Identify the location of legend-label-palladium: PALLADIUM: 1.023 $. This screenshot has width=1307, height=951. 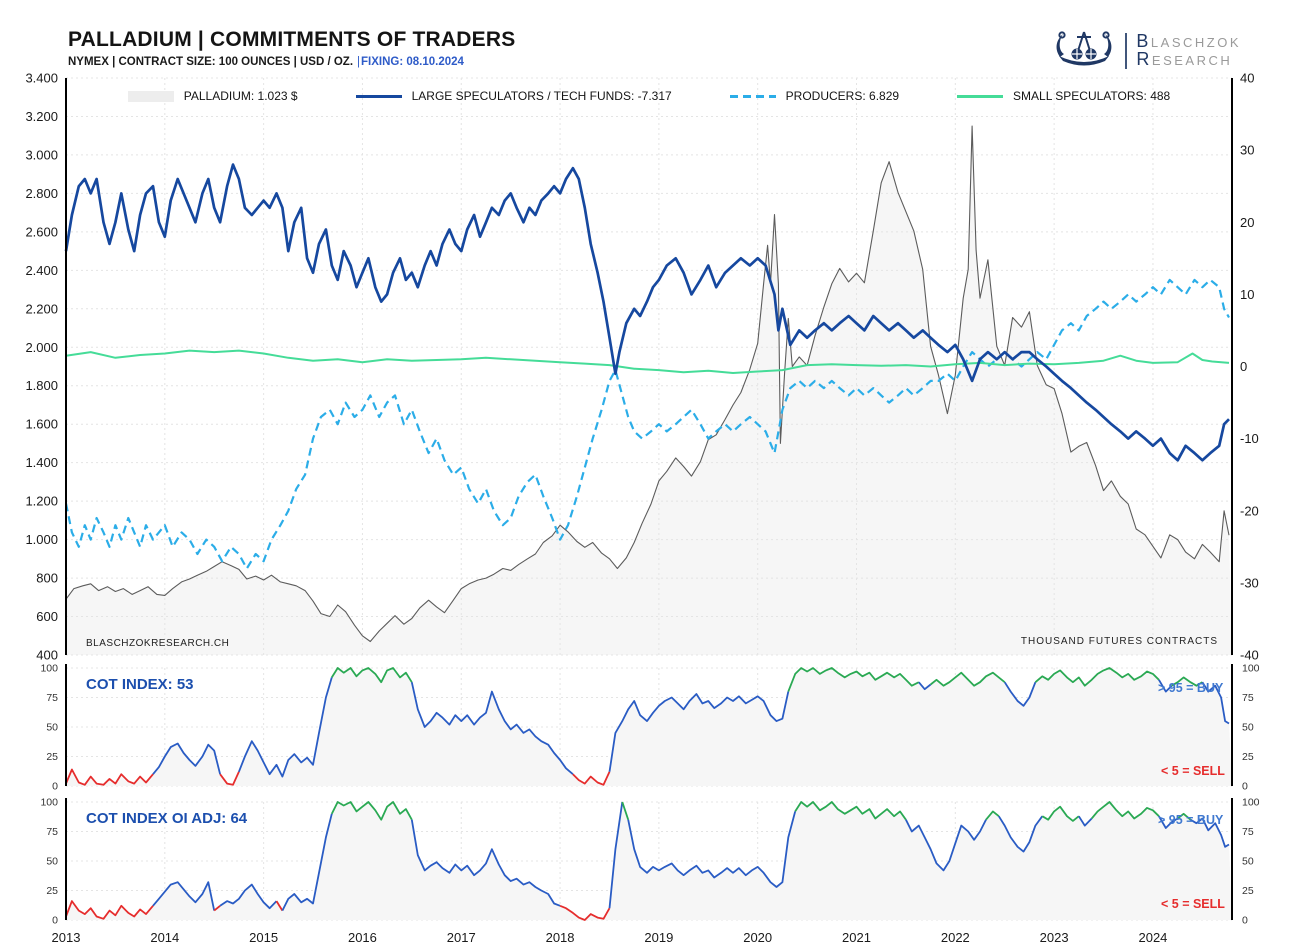
(240, 96).